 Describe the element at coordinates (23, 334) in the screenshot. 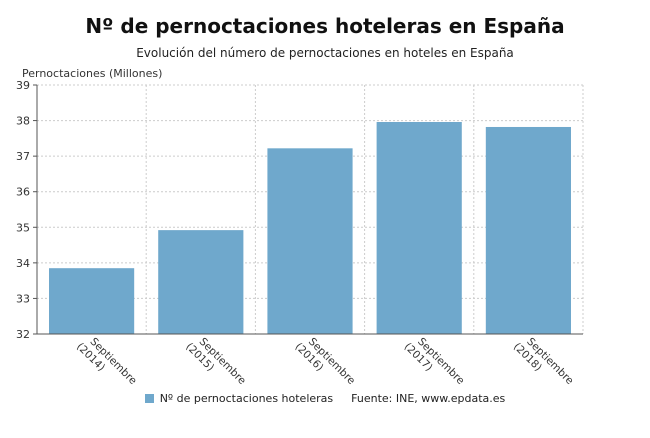

I see `y-tick-label: 32` at that location.